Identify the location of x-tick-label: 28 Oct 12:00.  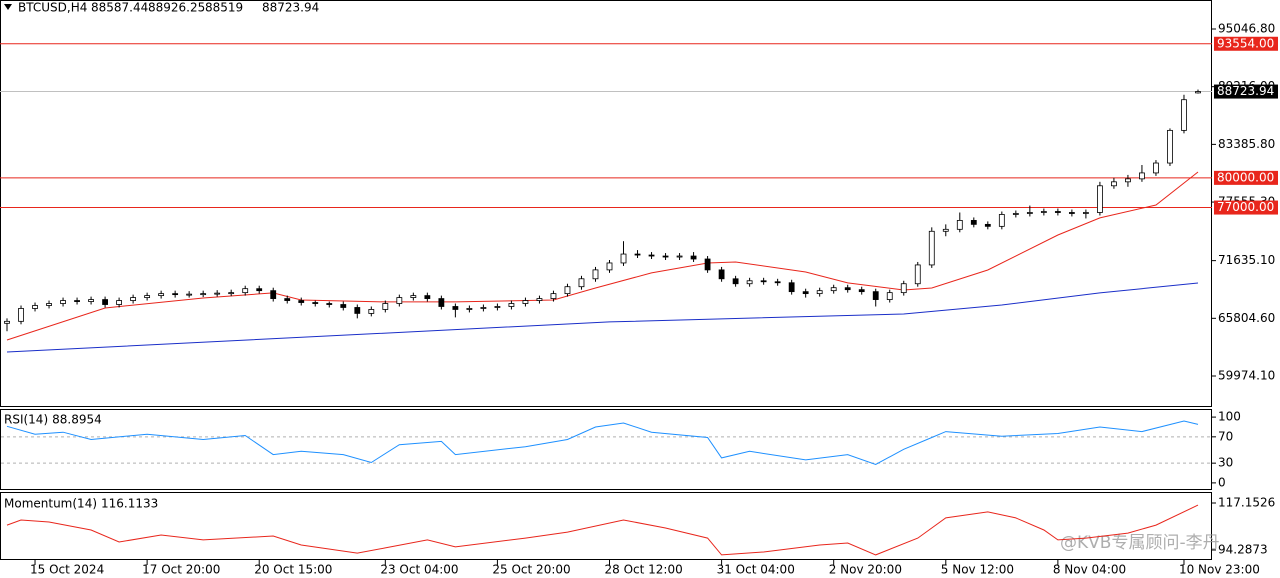
(644, 570).